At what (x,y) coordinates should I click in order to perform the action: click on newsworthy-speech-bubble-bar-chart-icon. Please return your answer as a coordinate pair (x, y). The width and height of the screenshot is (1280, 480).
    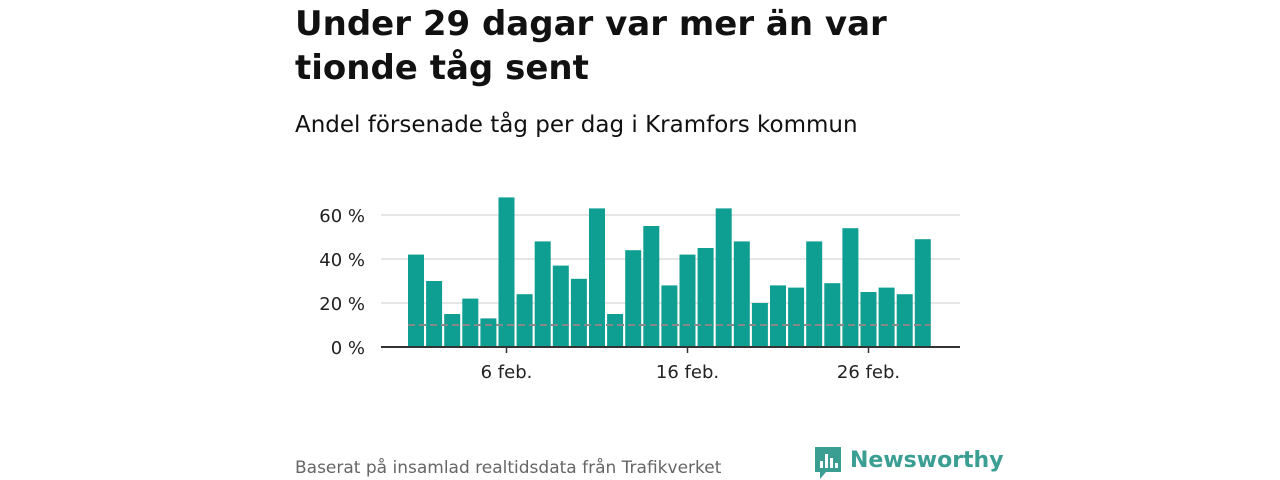
    Looking at the image, I should click on (828, 463).